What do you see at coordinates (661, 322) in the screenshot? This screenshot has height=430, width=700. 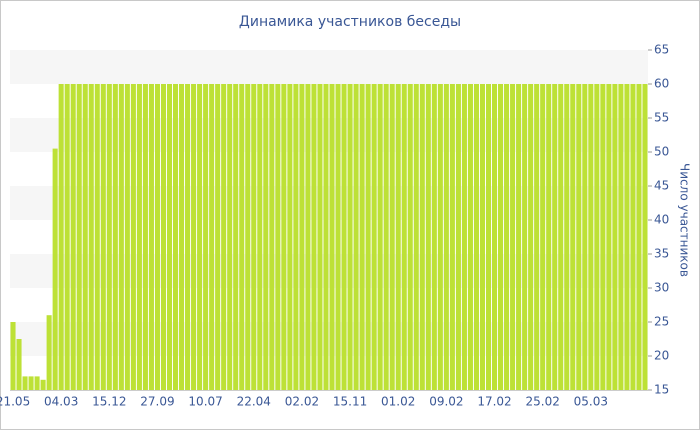 I see `y-tick-label: 25` at bounding box center [661, 322].